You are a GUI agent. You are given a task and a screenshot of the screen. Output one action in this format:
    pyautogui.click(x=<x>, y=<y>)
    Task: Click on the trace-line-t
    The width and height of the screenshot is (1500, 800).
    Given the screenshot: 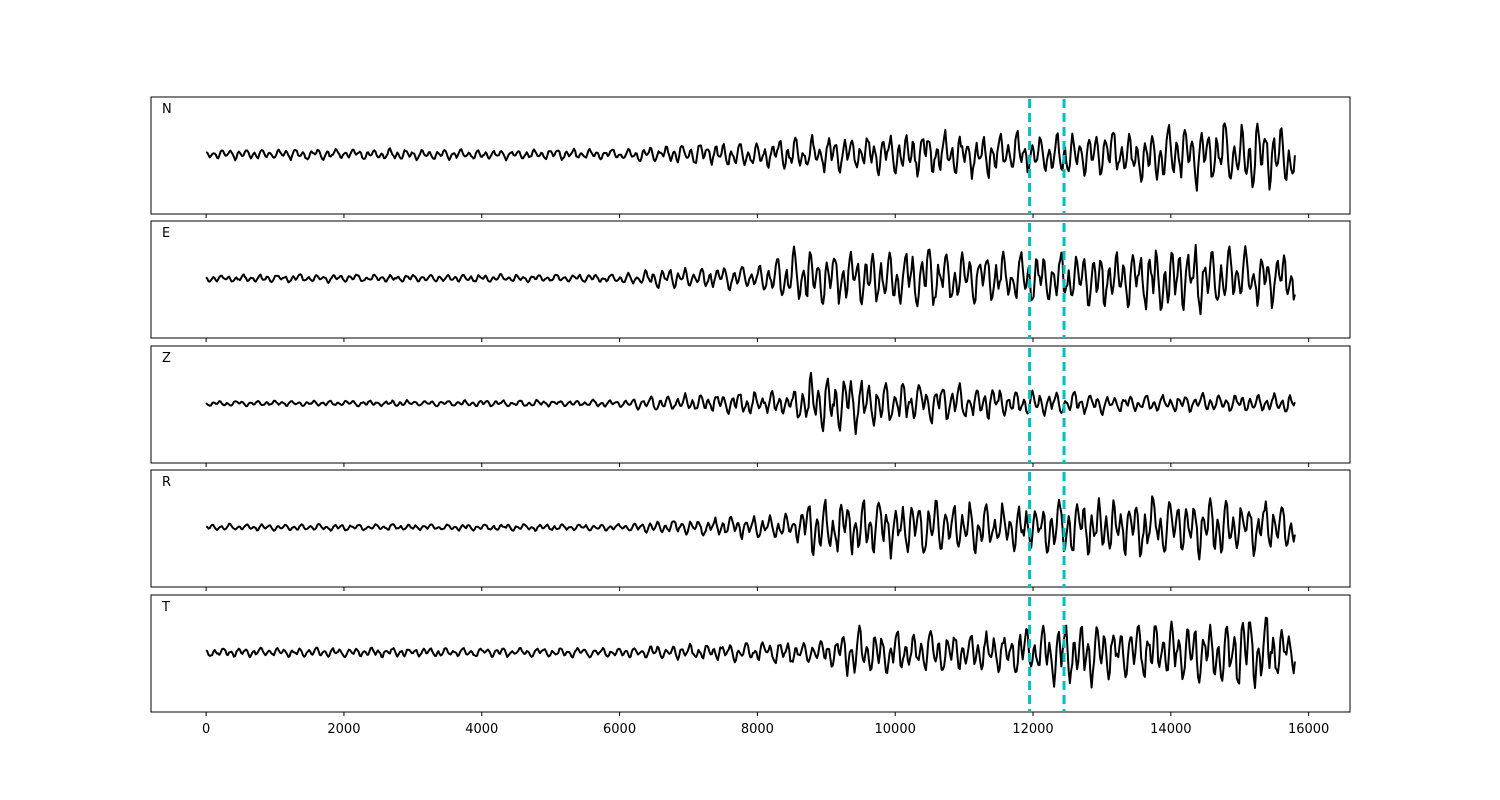 What is the action you would take?
    pyautogui.click(x=750, y=652)
    